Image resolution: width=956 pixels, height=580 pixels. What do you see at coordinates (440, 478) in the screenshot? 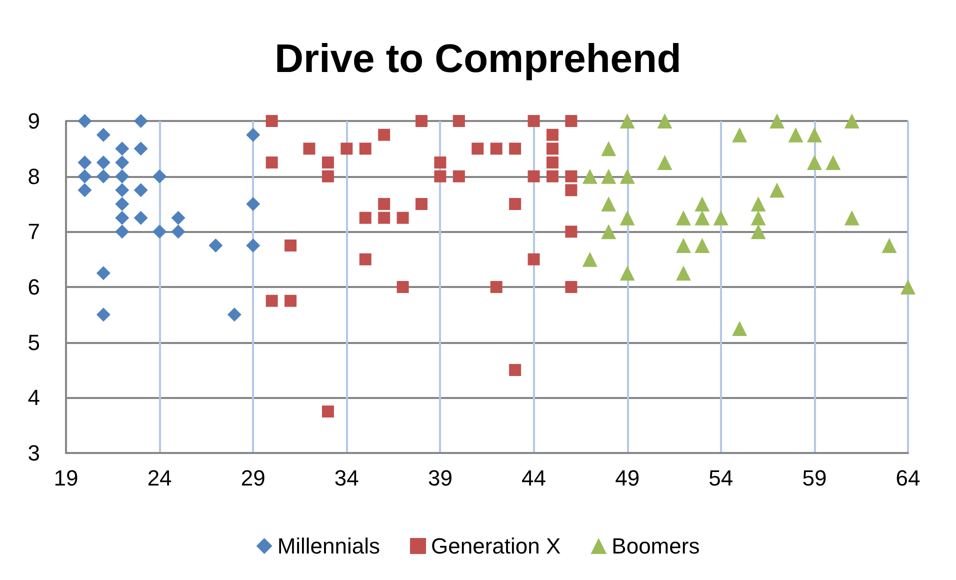
I see `x-tick-label: 39` at bounding box center [440, 478].